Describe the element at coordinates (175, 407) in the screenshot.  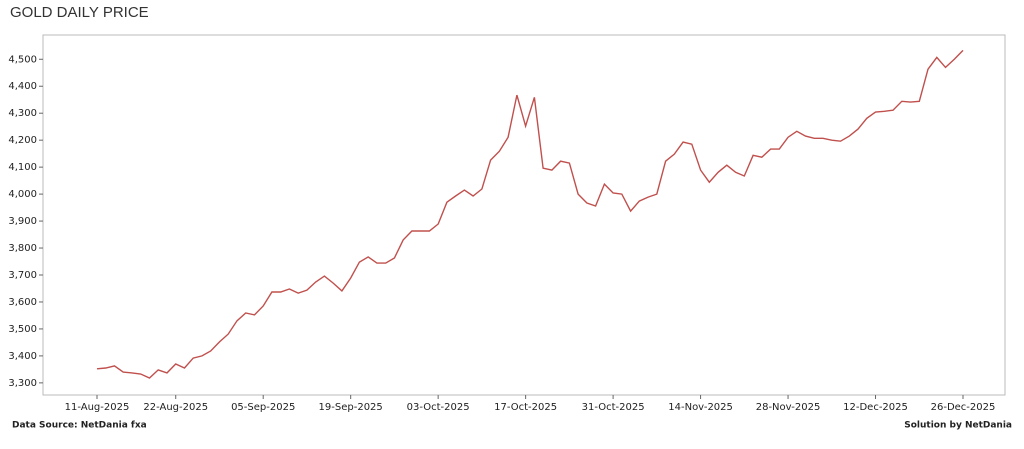
I see `x-tick-label: 22-Aug-2025` at that location.